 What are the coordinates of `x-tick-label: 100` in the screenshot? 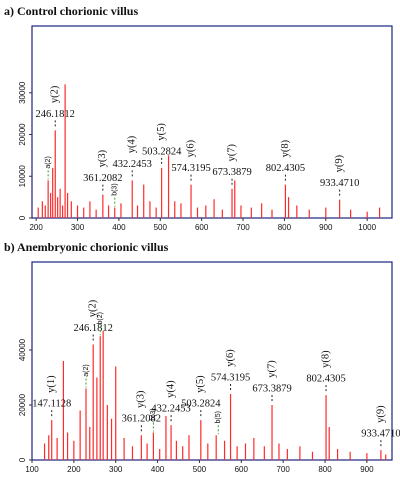 It's located at (32, 469).